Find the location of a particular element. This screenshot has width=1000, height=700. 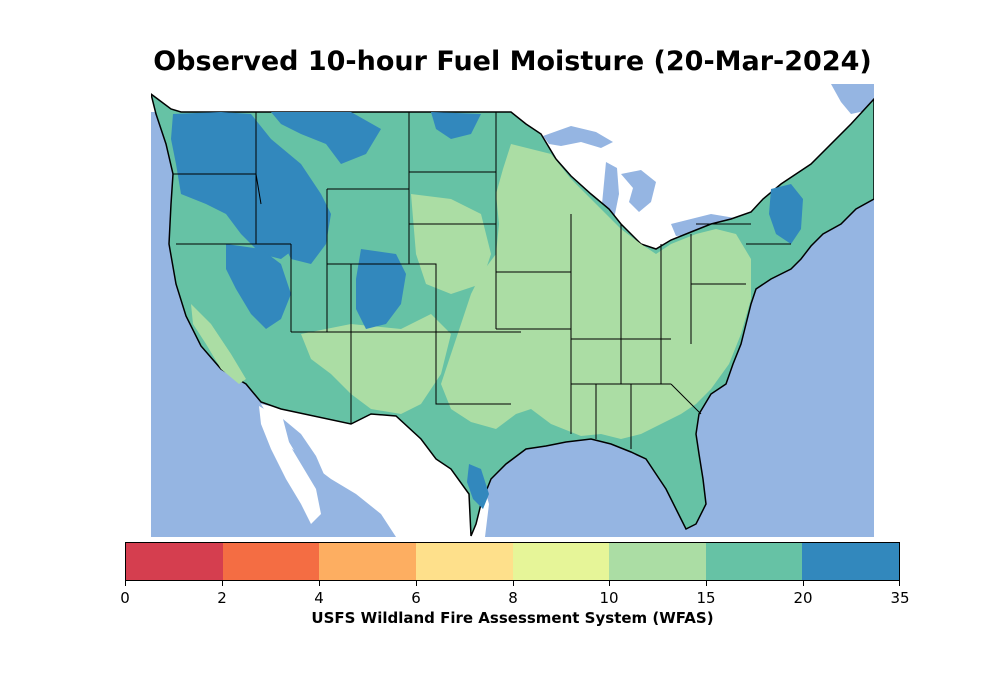

colorbar-tick-label: 35 is located at coordinates (900, 598).